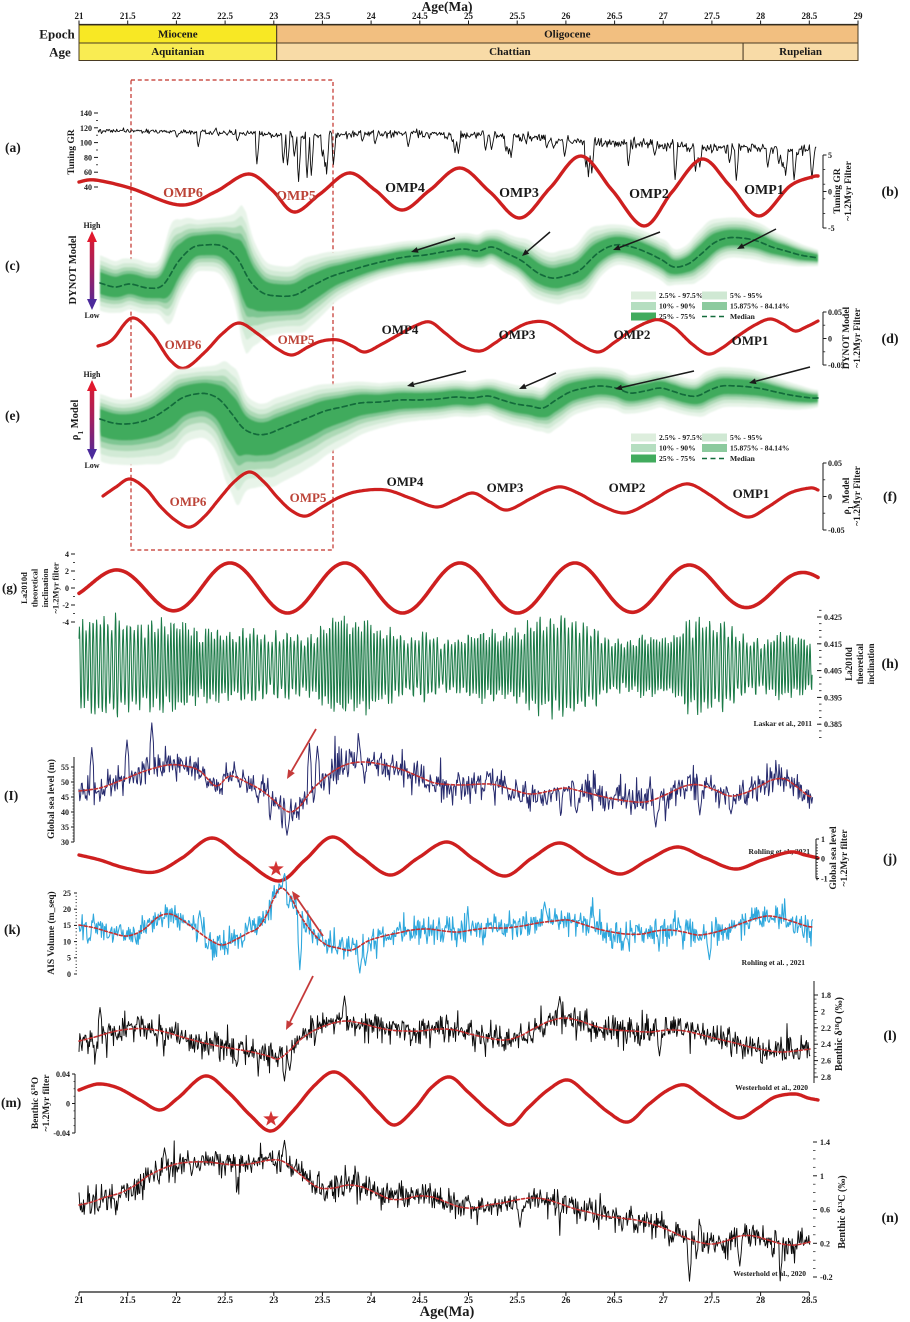 The height and width of the screenshot is (1322, 910). I want to click on svg-text: -5, so click(831, 228).